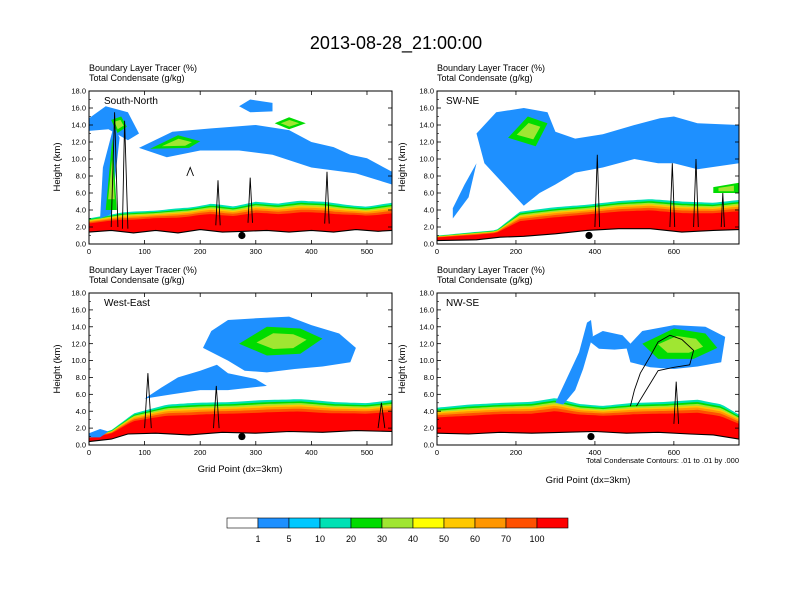 The width and height of the screenshot is (792, 612). I want to click on colorbar-label: 40, so click(413, 539).